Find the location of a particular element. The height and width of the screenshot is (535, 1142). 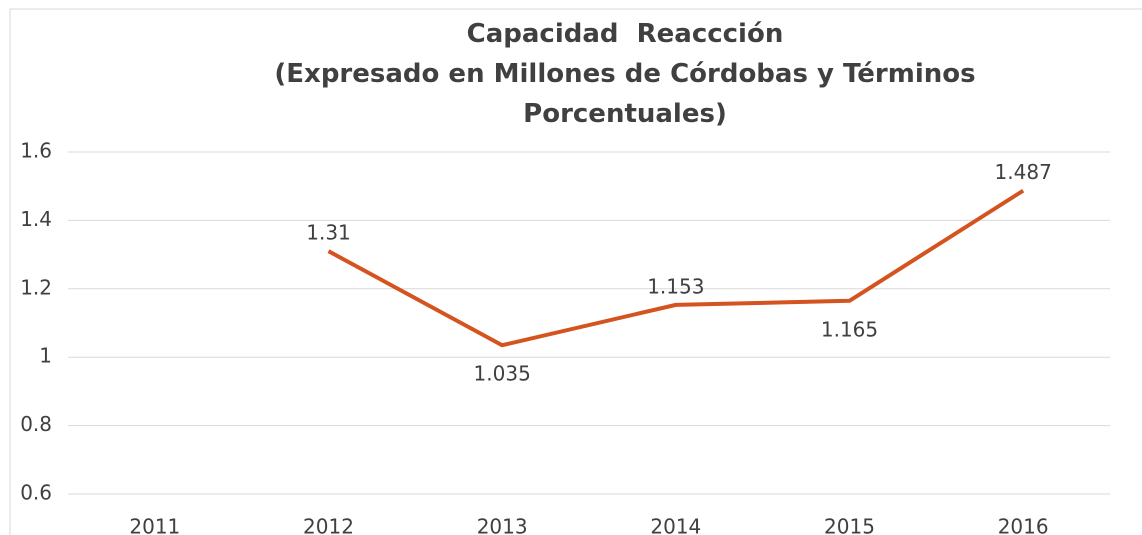

data-label: 1.165 is located at coordinates (849, 329).